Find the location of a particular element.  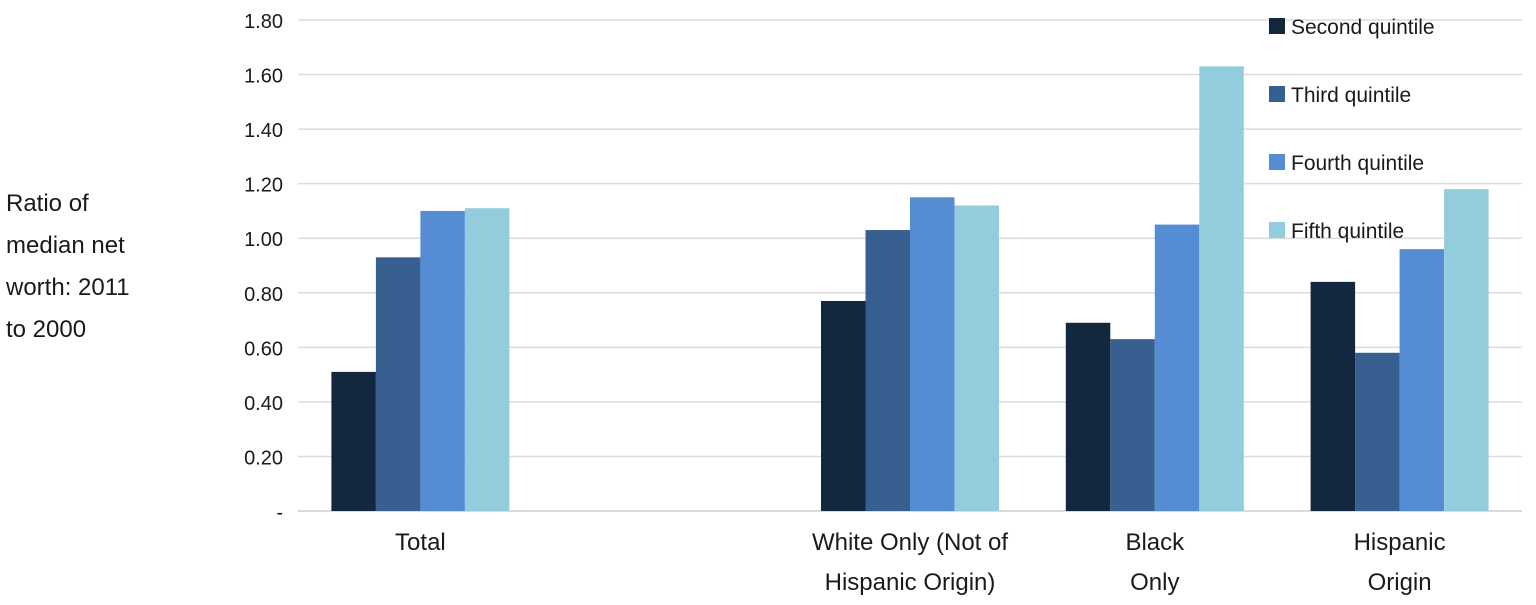

y-tick-label: 0.40 is located at coordinates (263, 404).